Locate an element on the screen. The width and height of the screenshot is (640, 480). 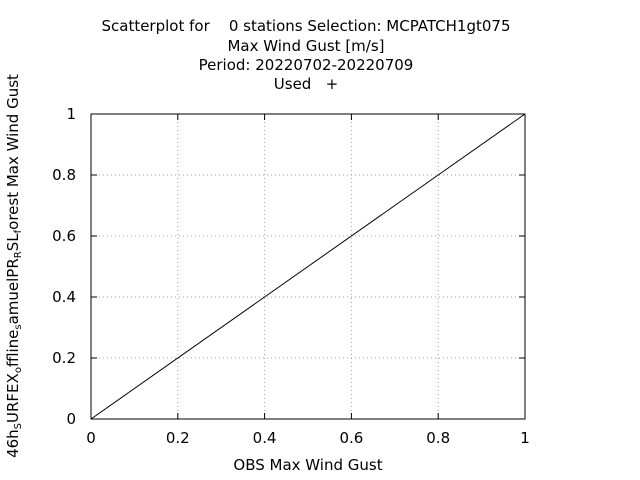
y-tick-label: 0.8 is located at coordinates (64, 175).